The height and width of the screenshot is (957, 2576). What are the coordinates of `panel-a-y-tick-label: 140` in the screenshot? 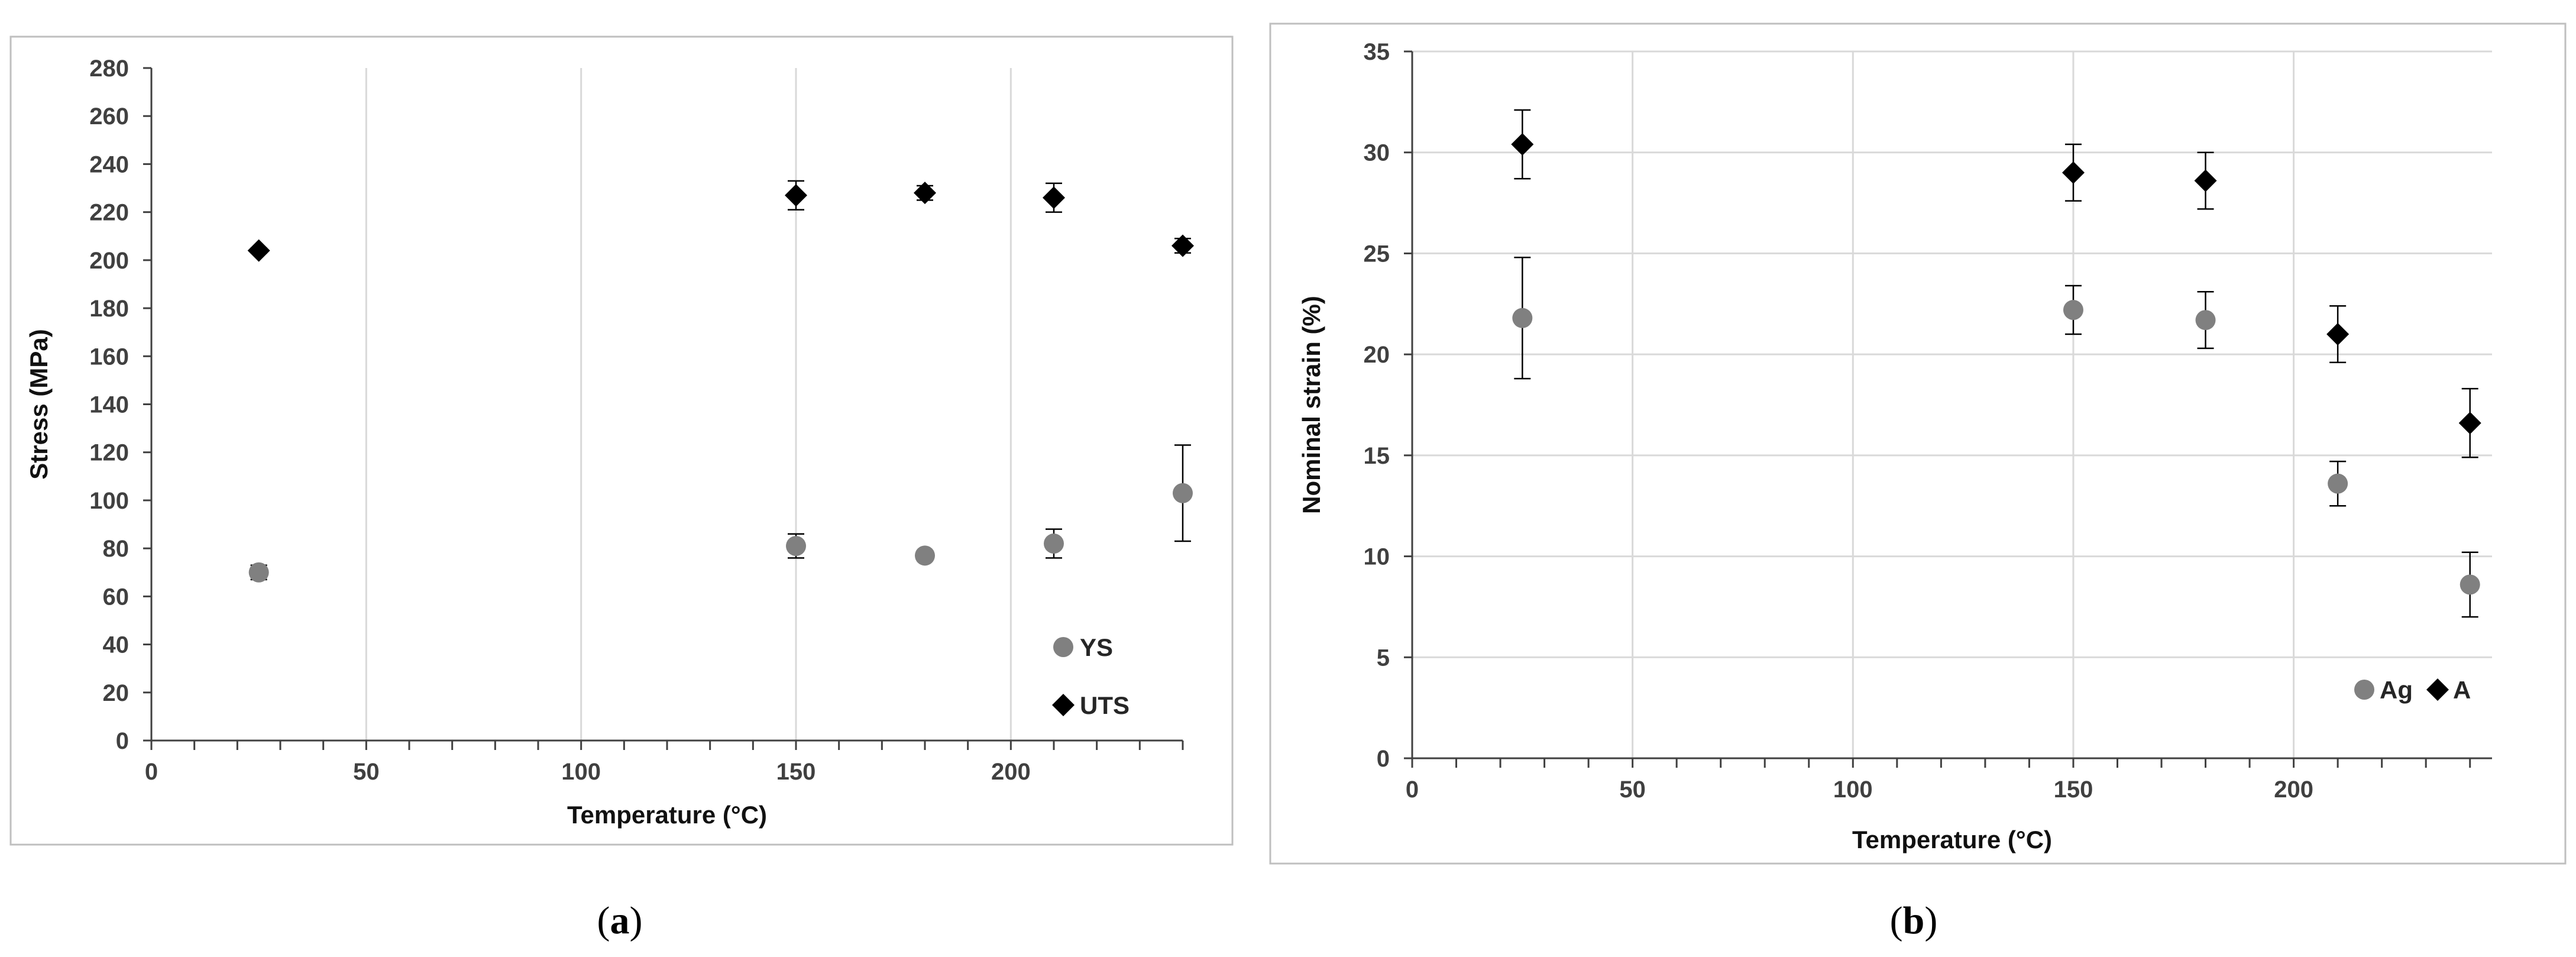 It's located at (109, 405).